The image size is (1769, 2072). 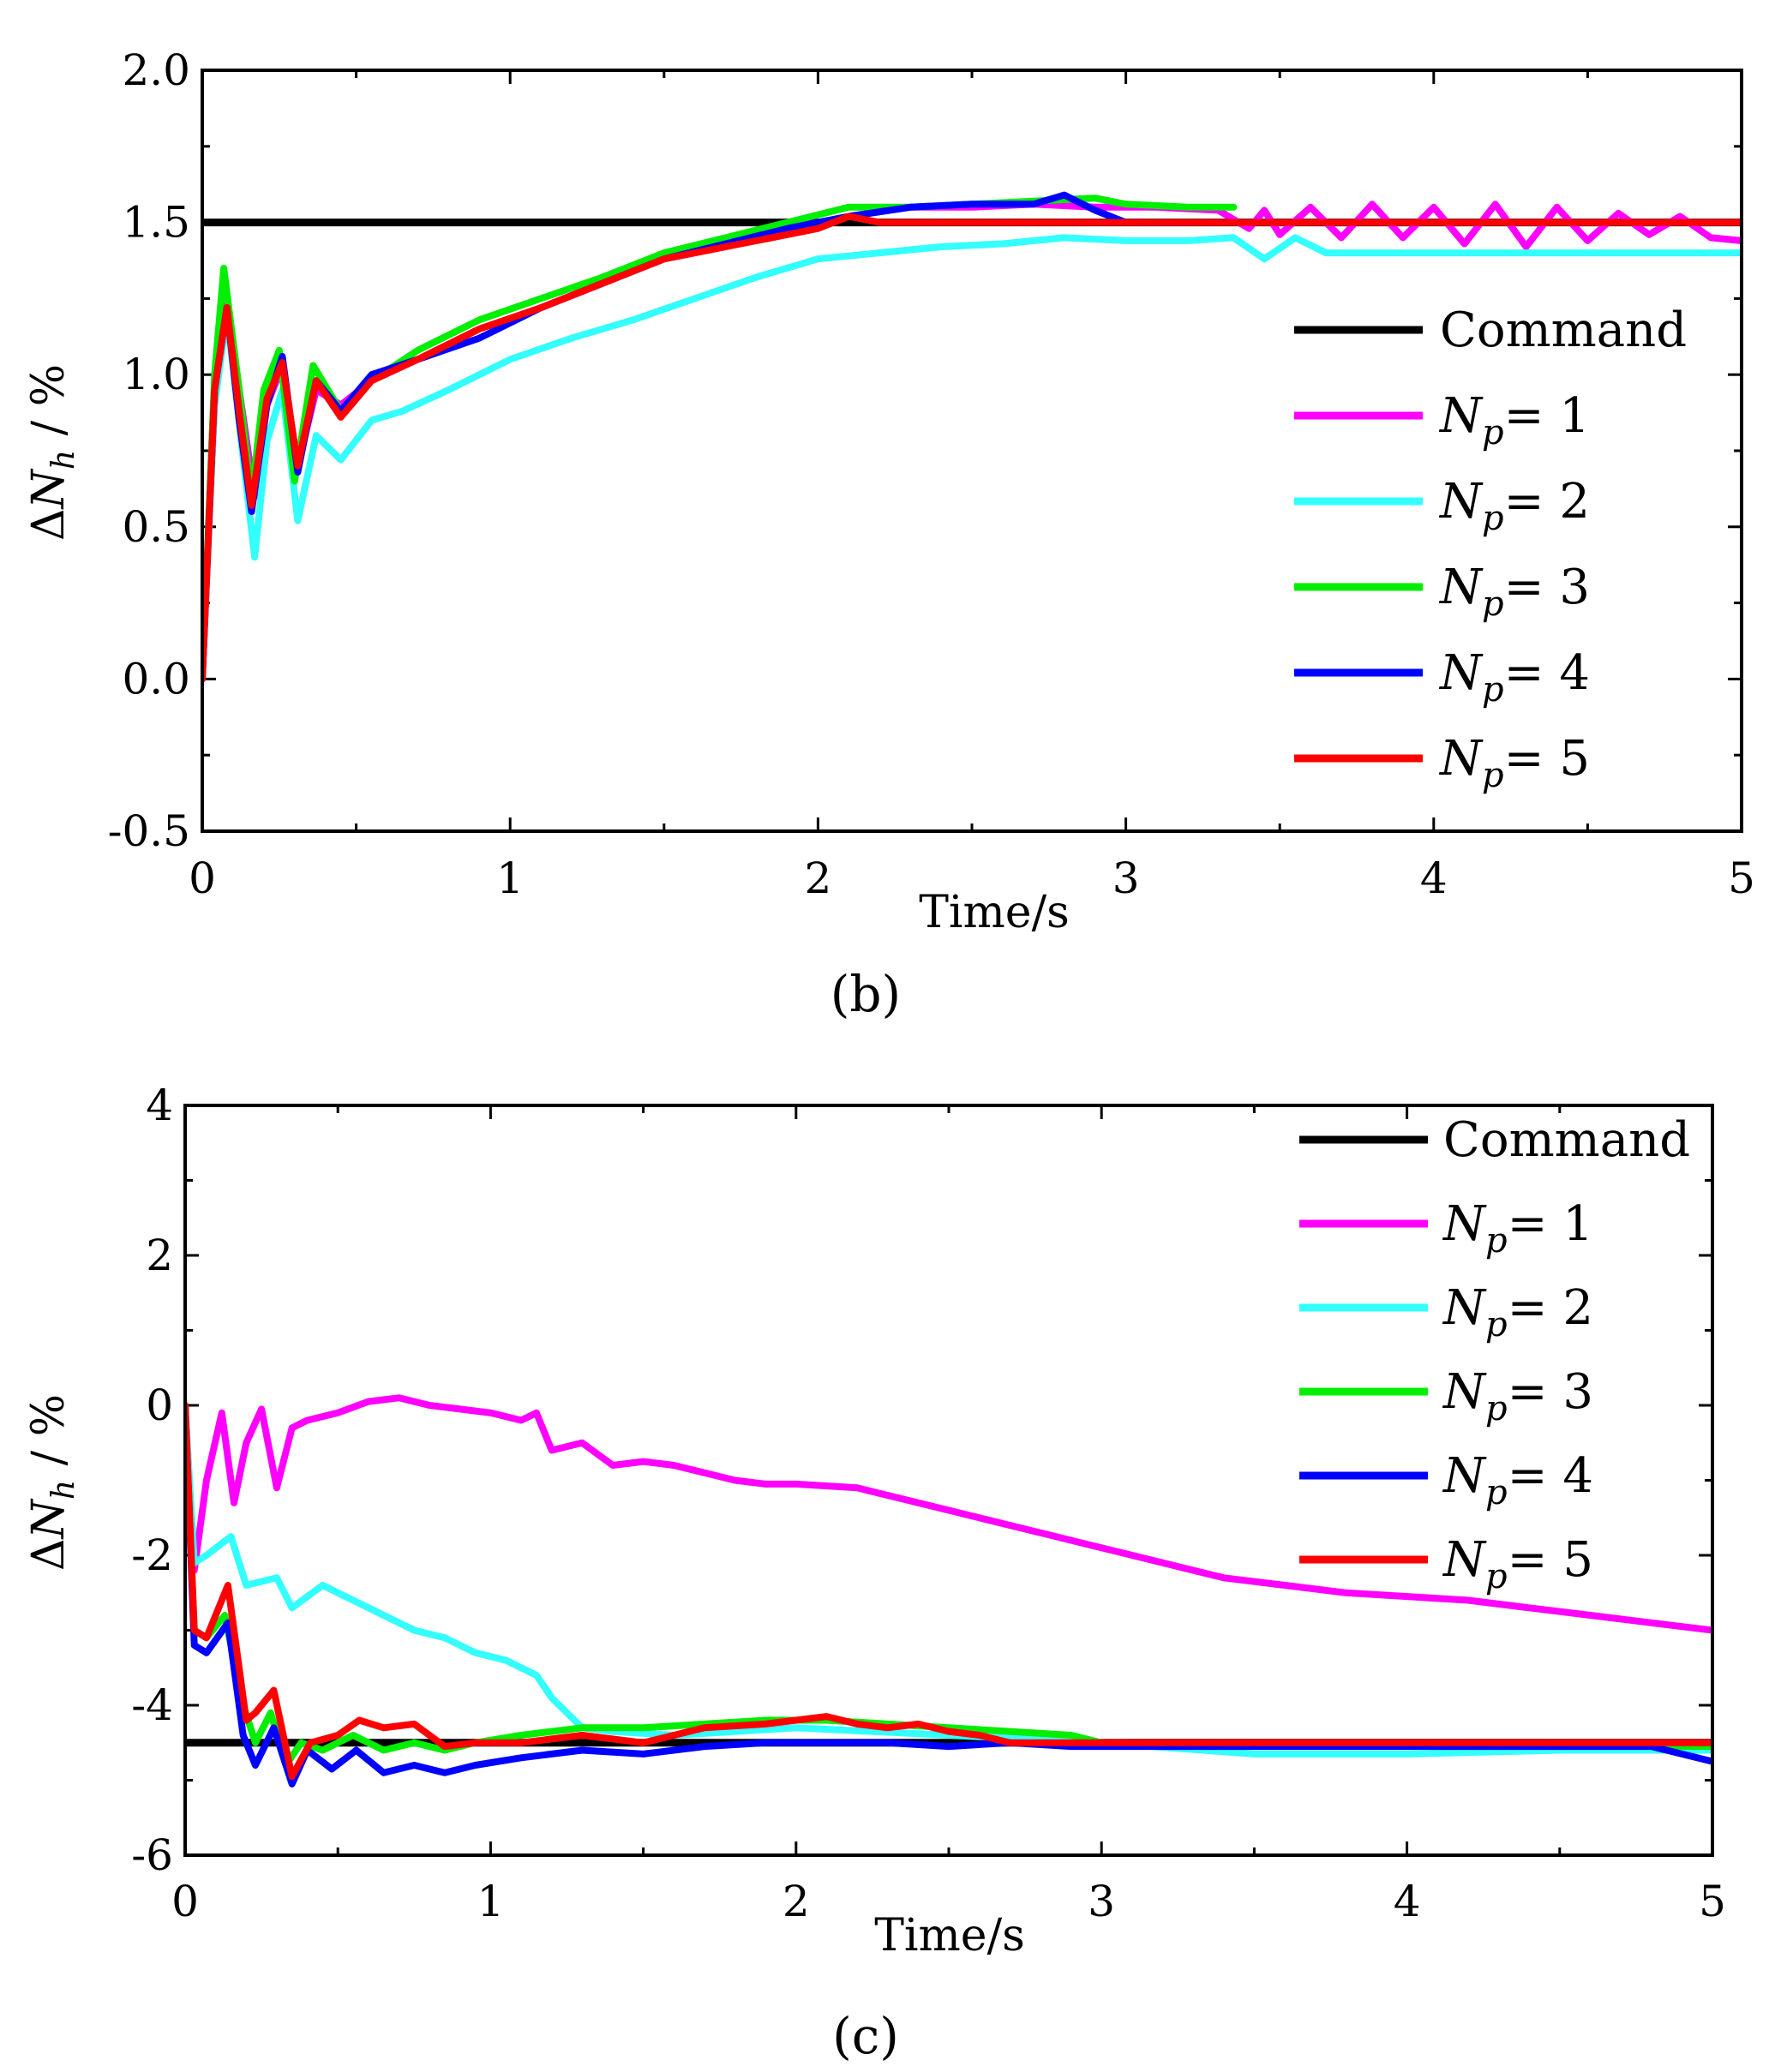 What do you see at coordinates (159, 1255) in the screenshot?
I see `y-tick-label: 2` at bounding box center [159, 1255].